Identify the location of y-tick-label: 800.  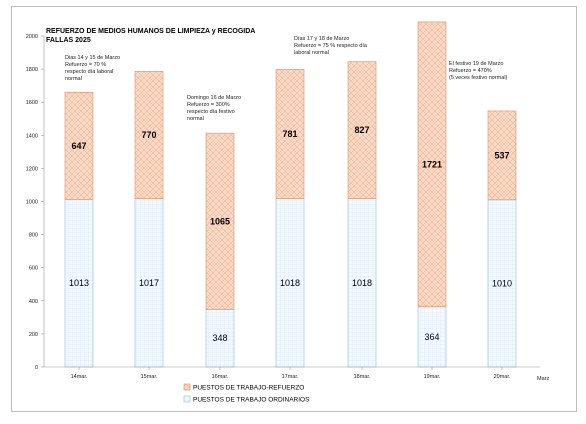
(33, 236).